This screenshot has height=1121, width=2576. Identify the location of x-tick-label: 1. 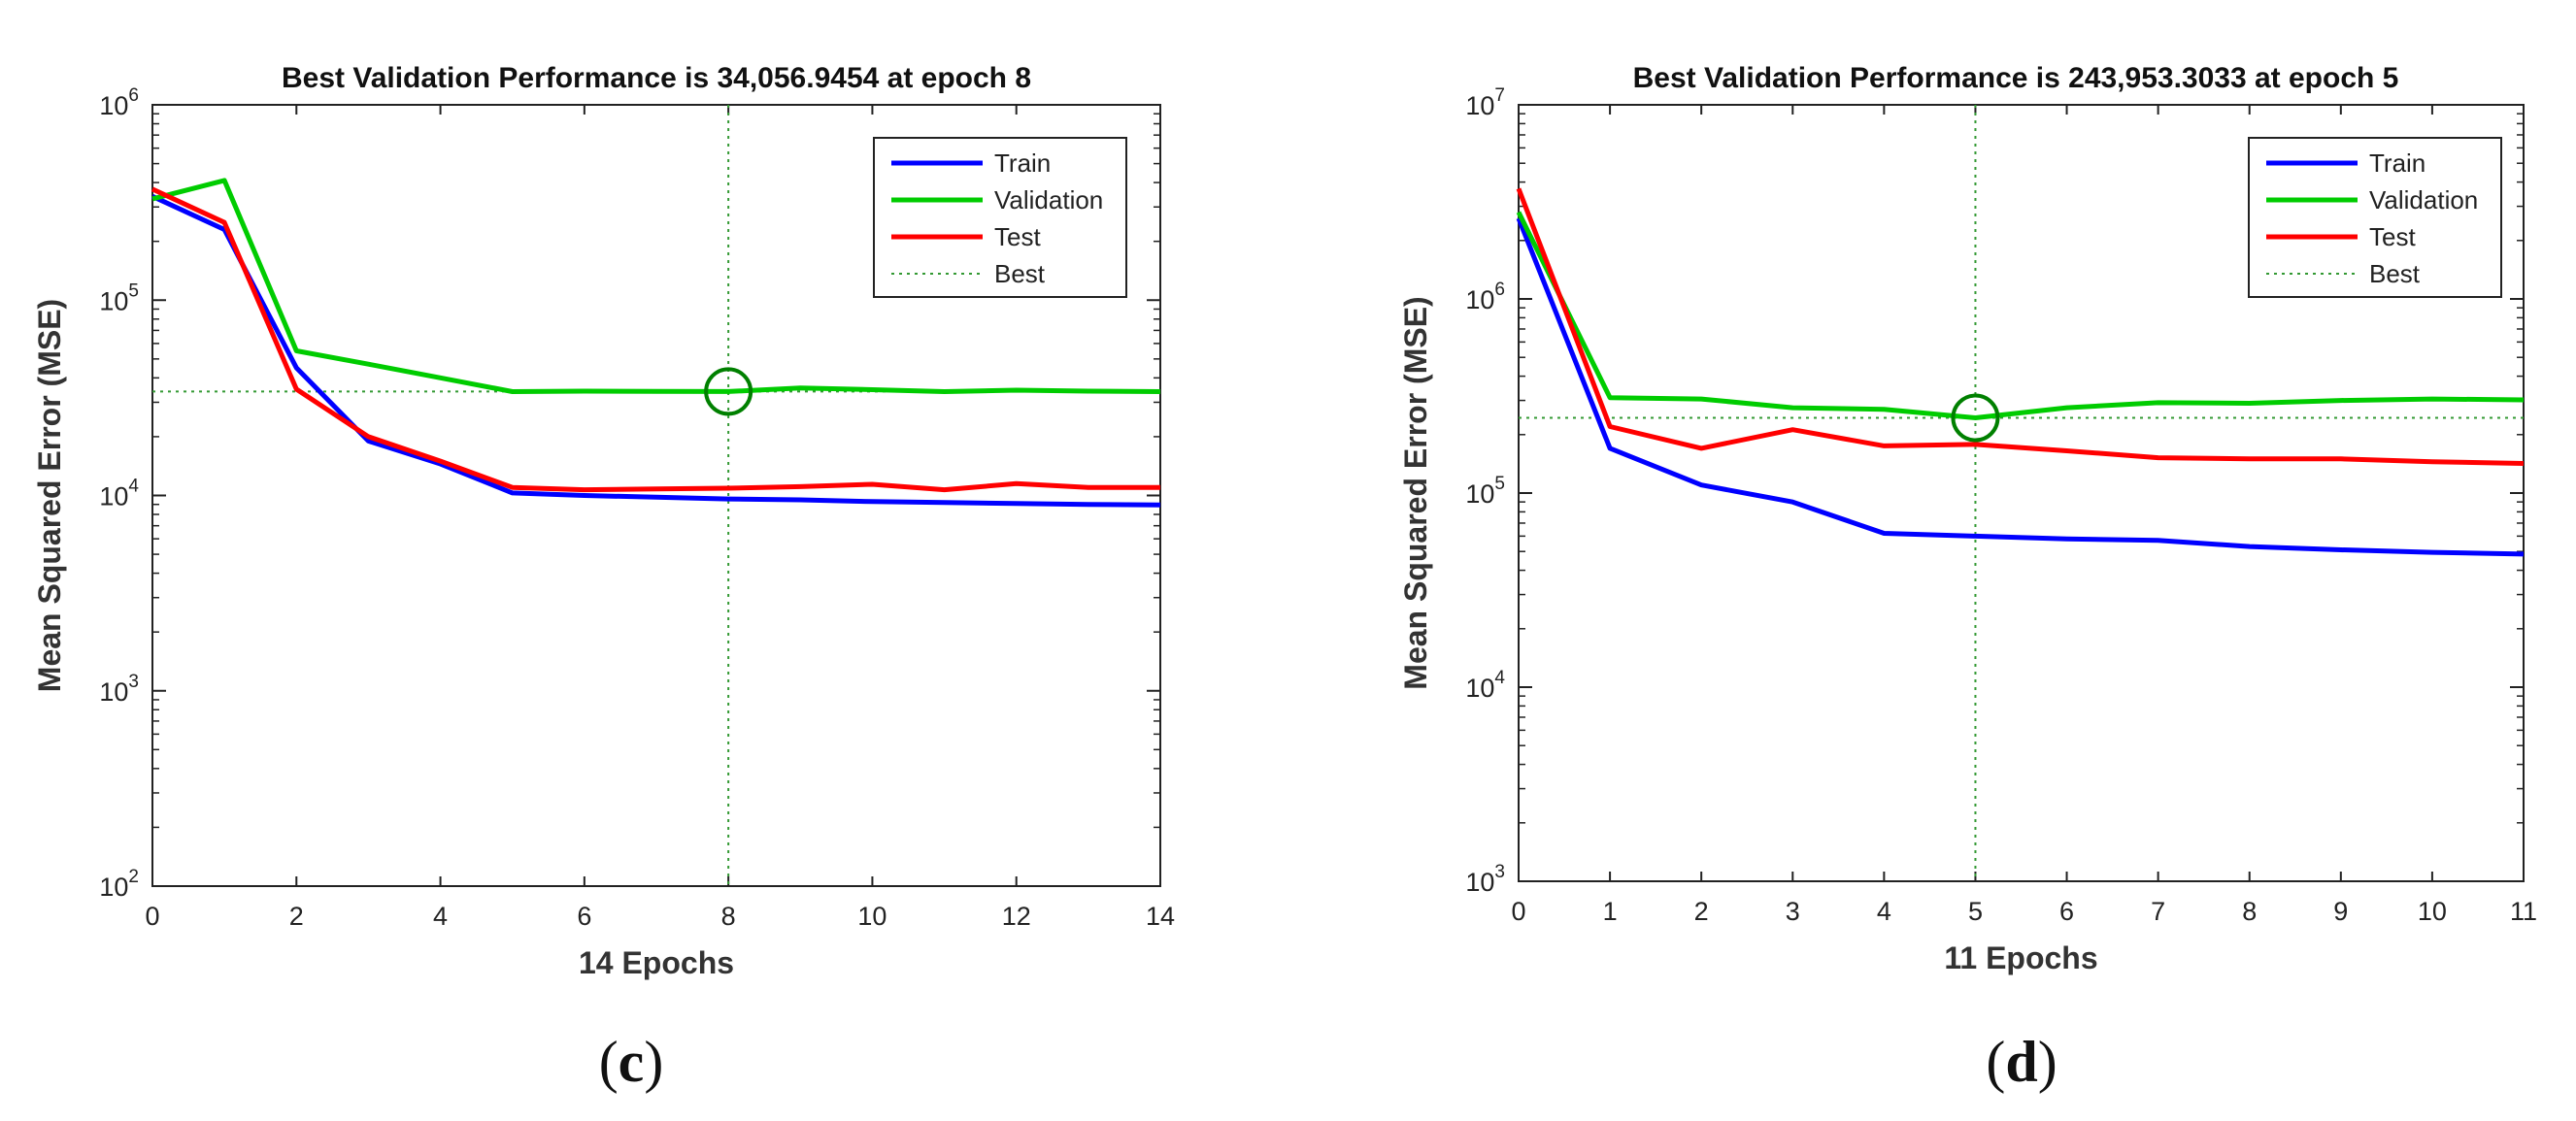
(1611, 911).